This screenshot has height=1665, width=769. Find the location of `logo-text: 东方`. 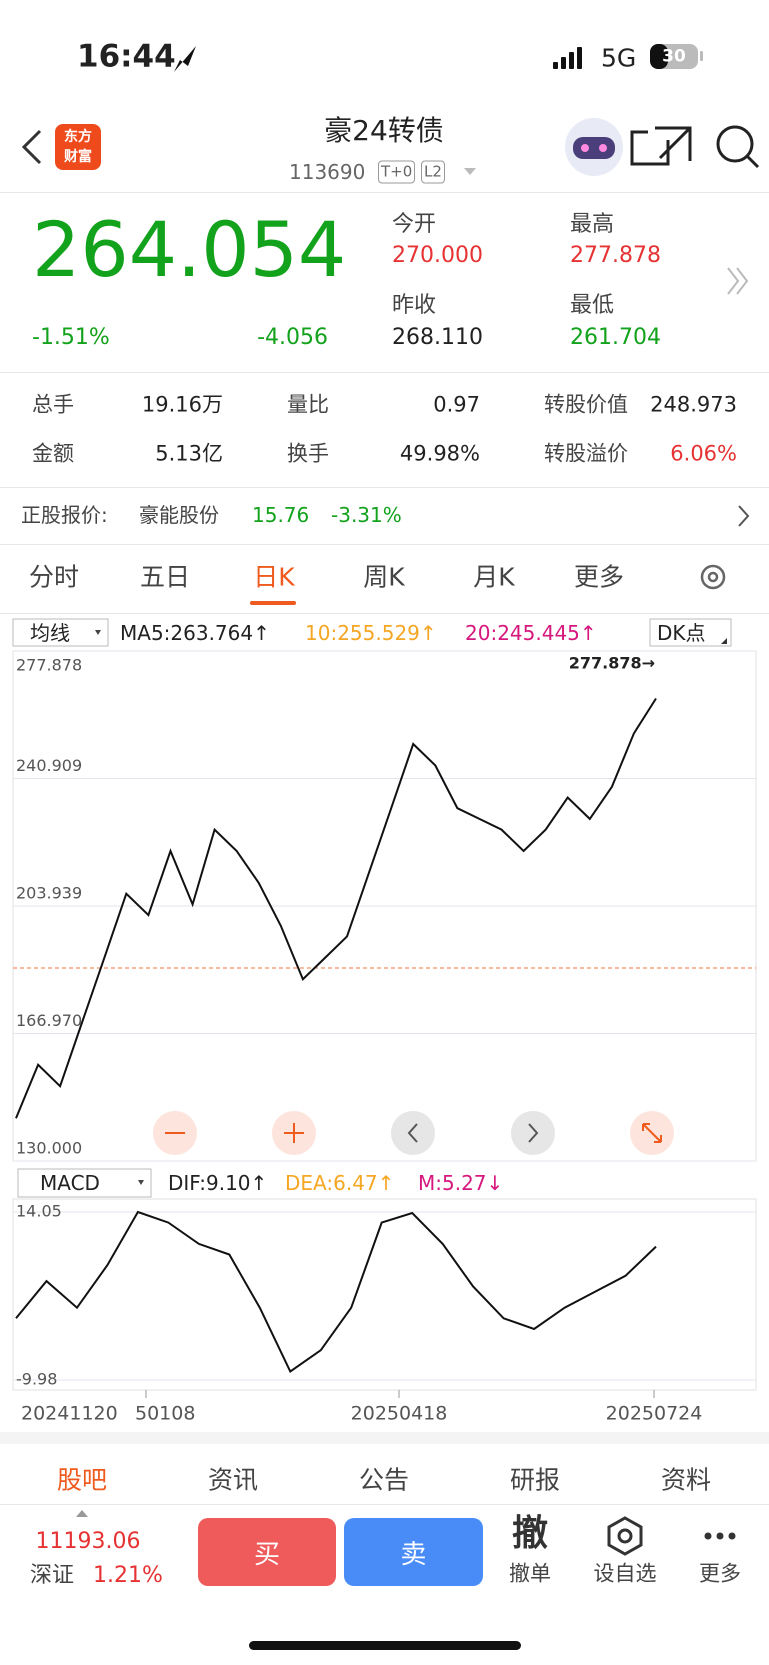

logo-text: 东方 is located at coordinates (78, 137).